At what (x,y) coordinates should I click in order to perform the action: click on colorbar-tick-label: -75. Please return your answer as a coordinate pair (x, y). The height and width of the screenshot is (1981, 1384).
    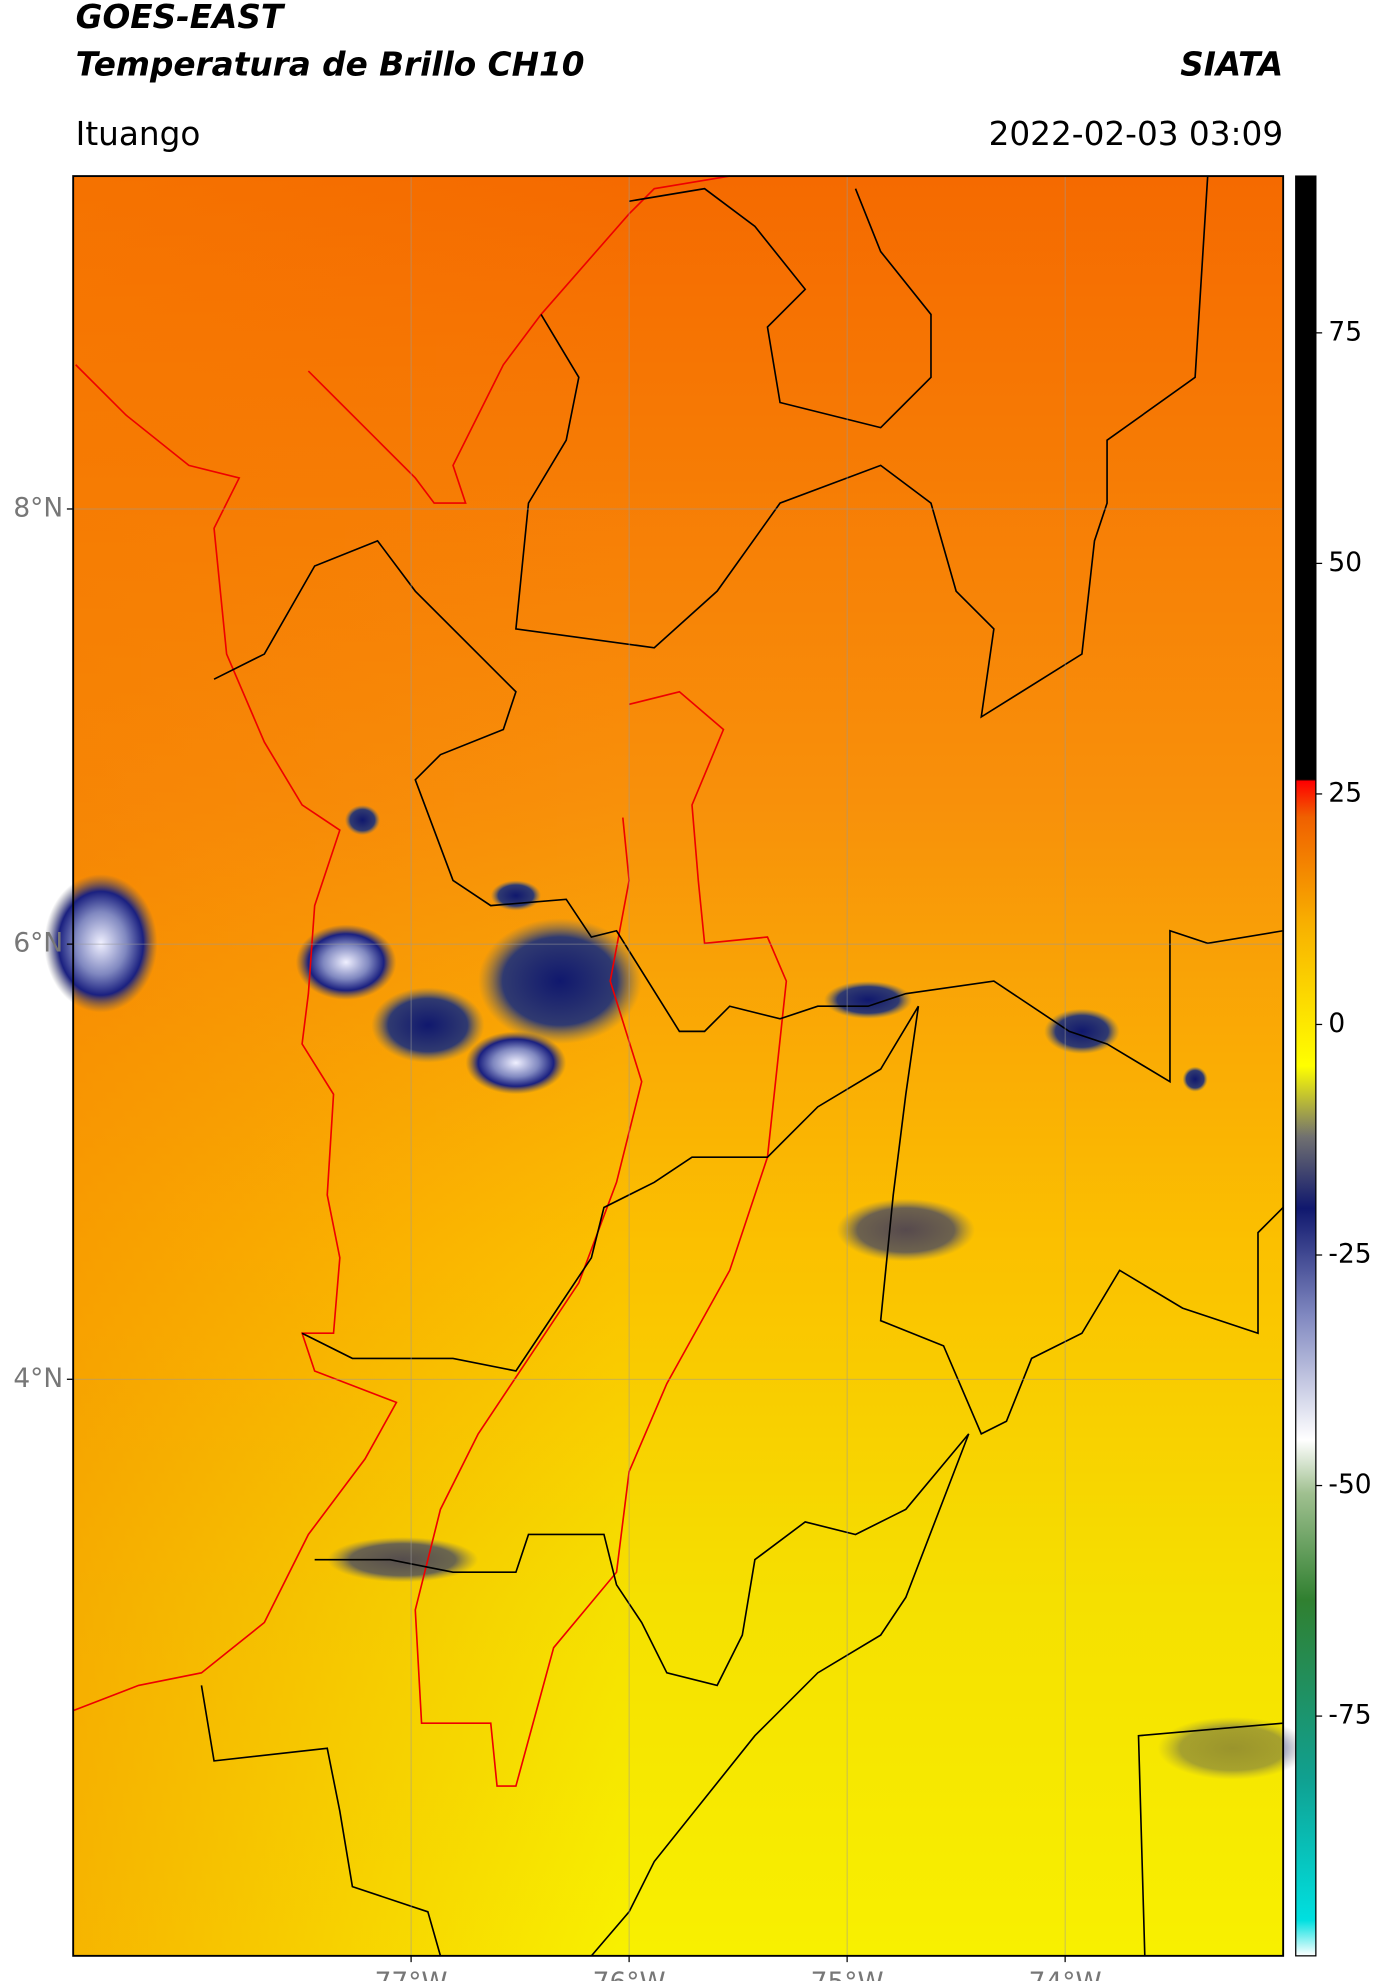
    Looking at the image, I should click on (1349, 1715).